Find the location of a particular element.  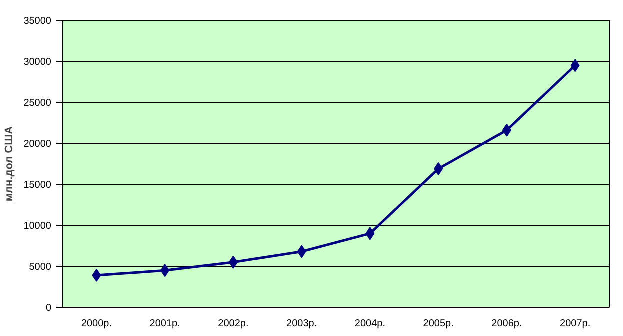

y-tick-label: 0 is located at coordinates (49, 308).